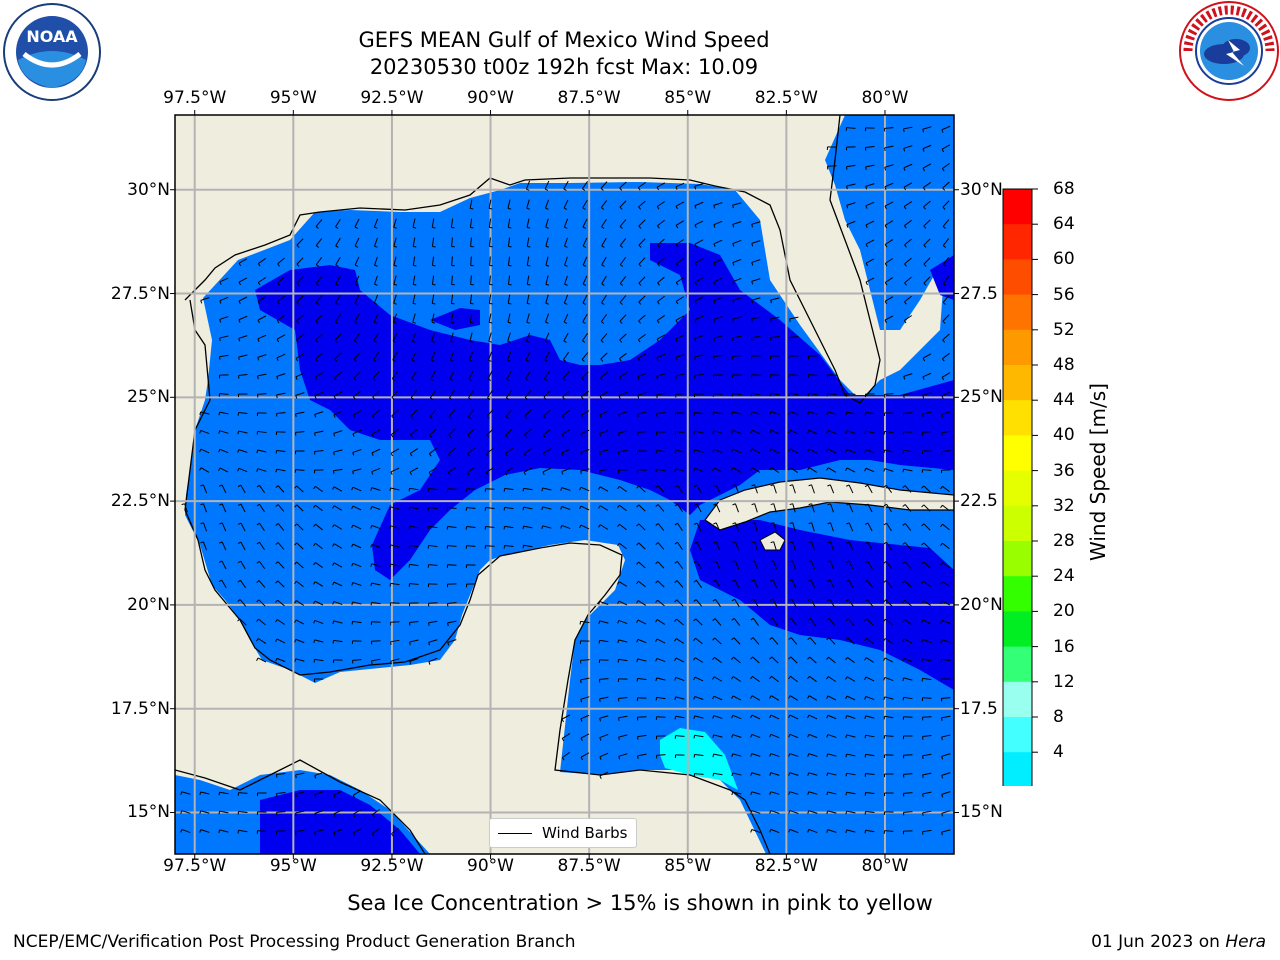  I want to click on colorbar-tick-label: 4, so click(1058, 752).